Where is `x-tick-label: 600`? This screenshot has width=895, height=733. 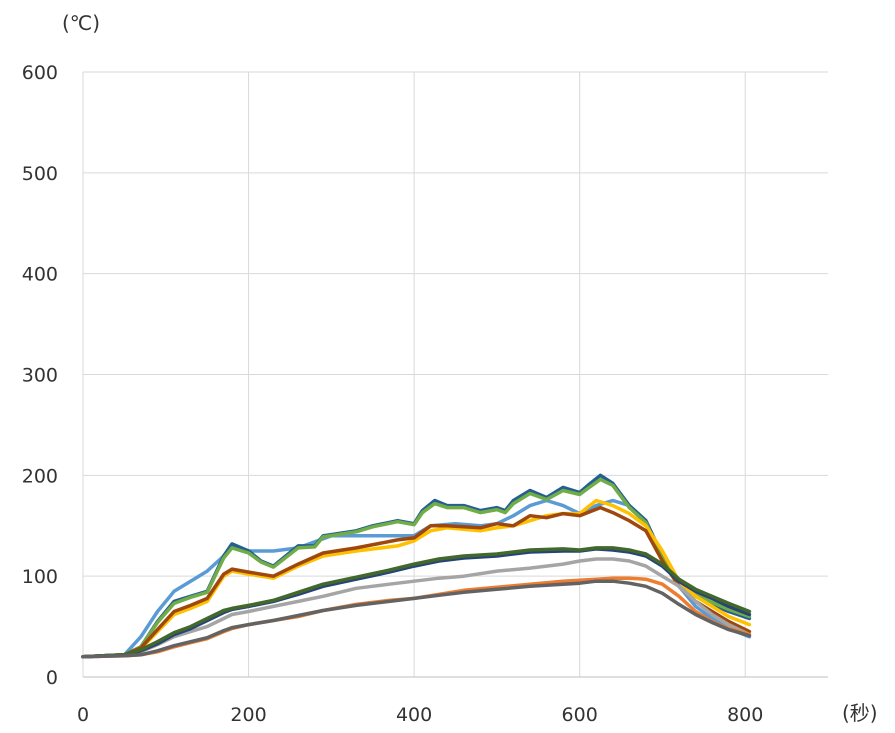 x-tick-label: 600 is located at coordinates (580, 715).